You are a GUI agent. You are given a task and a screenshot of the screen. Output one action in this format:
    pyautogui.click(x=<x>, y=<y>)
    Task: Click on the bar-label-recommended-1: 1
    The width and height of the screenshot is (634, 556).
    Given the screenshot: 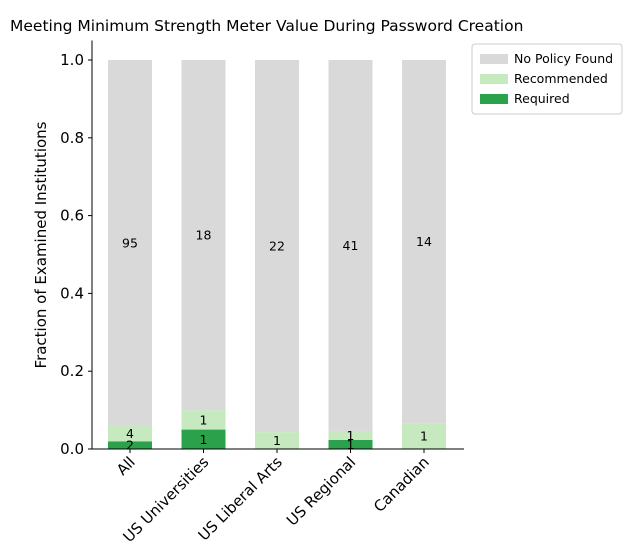 What is the action you would take?
    pyautogui.click(x=204, y=419)
    